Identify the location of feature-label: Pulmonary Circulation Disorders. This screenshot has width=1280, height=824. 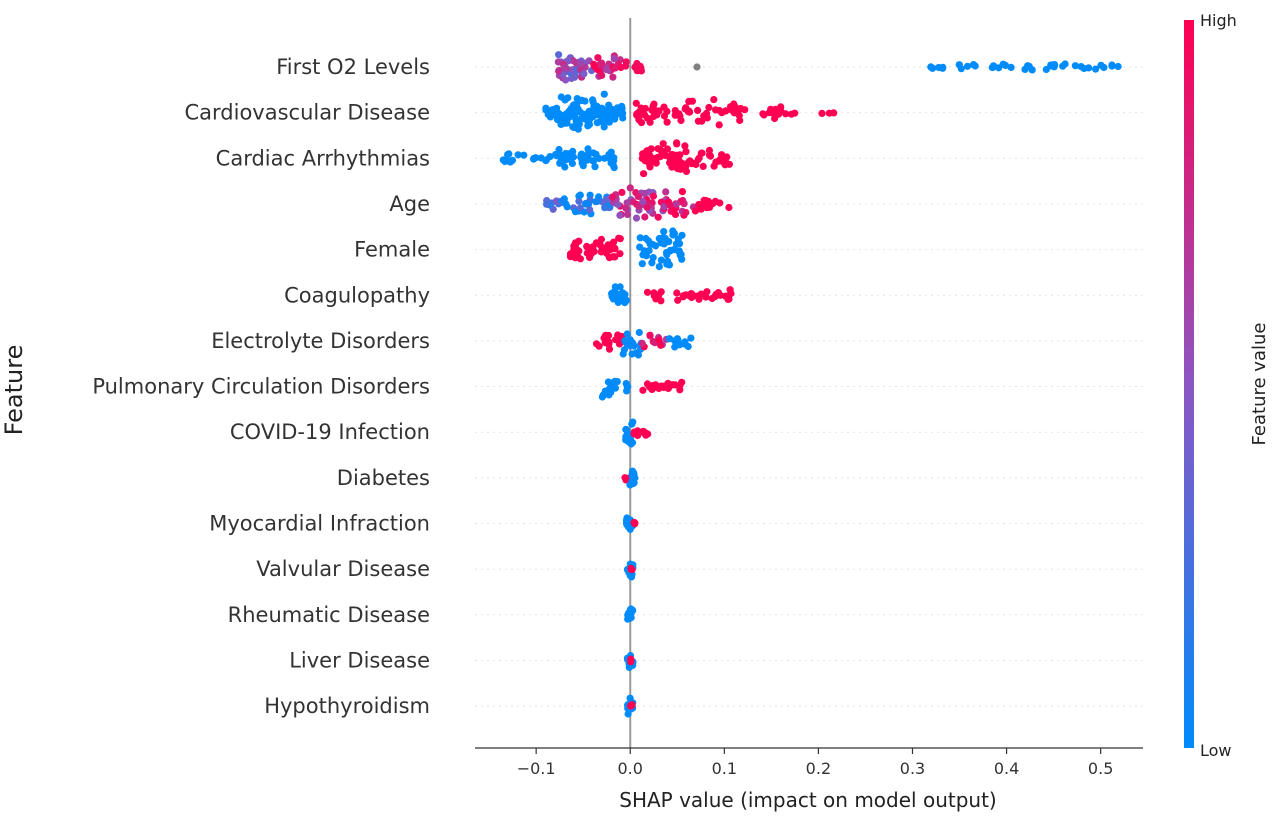
(261, 387).